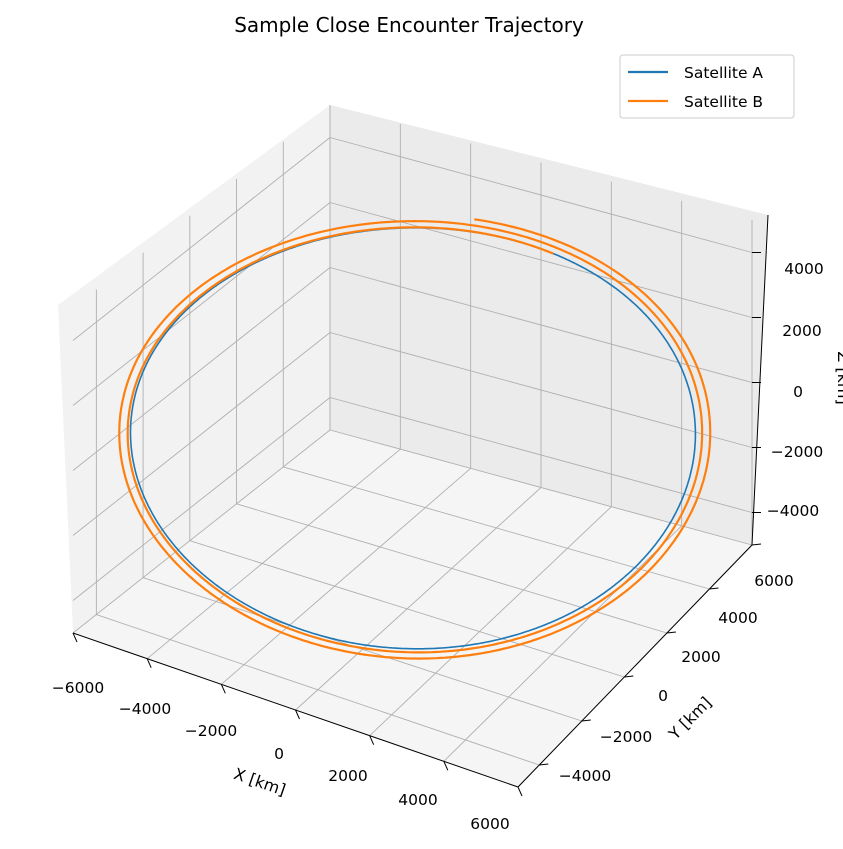 This screenshot has height=849, width=843. Describe the element at coordinates (145, 709) in the screenshot. I see `x-tick-label: −4000` at that location.